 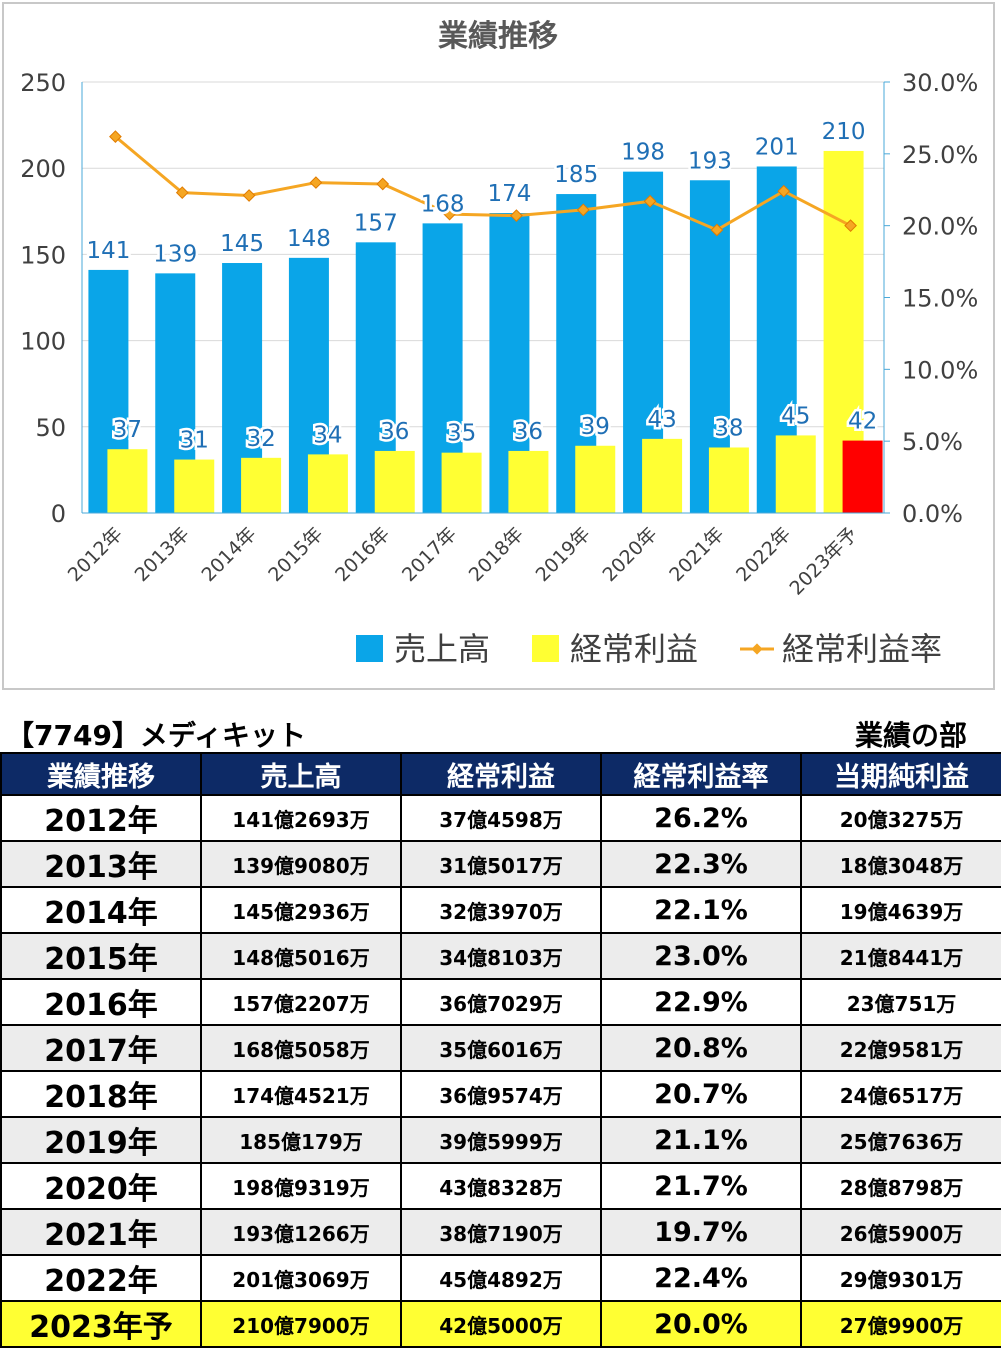 I want to click on y-tick-label: 0, so click(x=58, y=514).